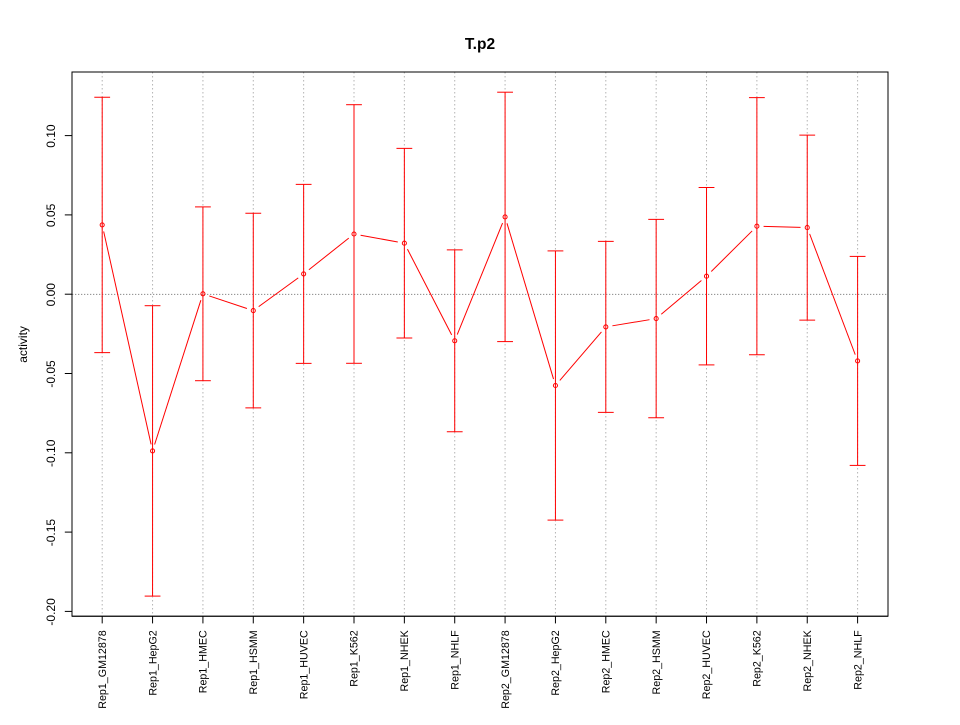 The height and width of the screenshot is (725, 960). Describe the element at coordinates (51, 533) in the screenshot. I see `svg-text: -0.15` at that location.